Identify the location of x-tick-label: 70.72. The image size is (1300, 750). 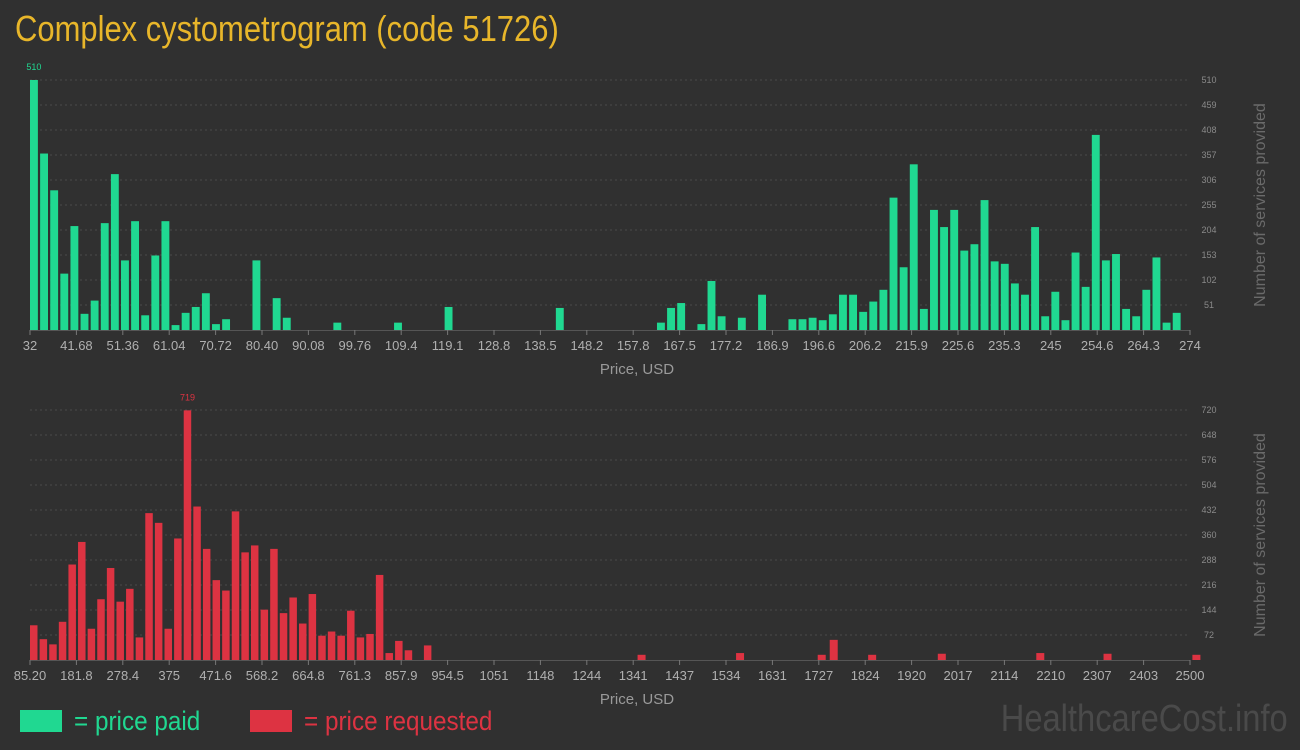
(215, 345).